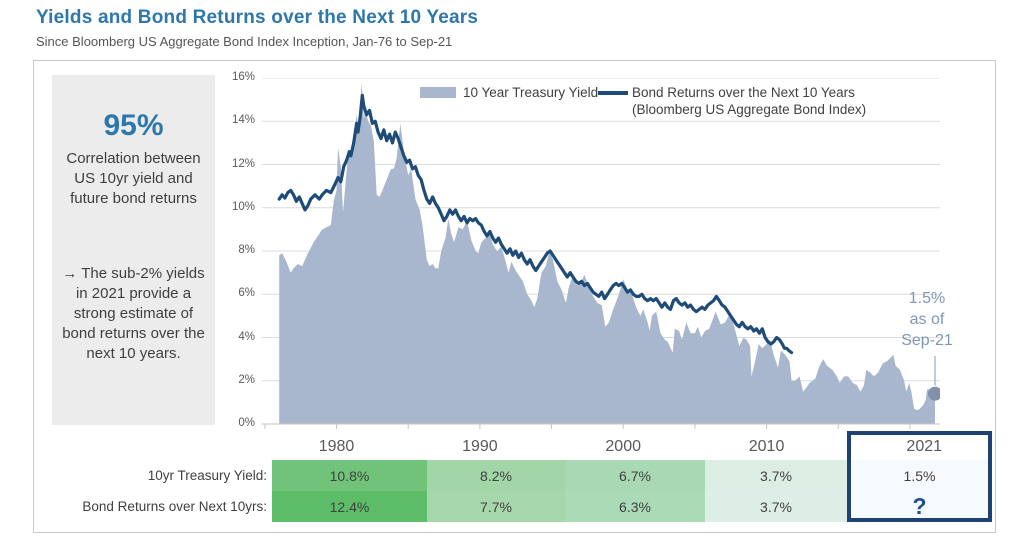 The height and width of the screenshot is (541, 1024). What do you see at coordinates (934, 393) in the screenshot?
I see `latest-value-dot` at bounding box center [934, 393].